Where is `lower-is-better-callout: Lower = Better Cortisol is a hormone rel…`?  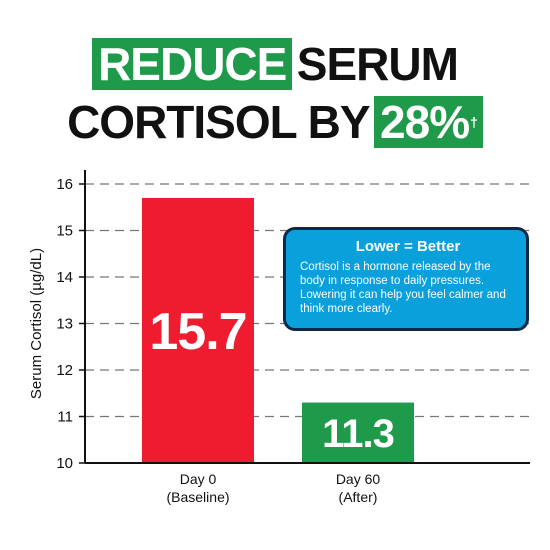 lower-is-better-callout: Lower = Better Cortisol is a hormone rel… is located at coordinates (406, 279).